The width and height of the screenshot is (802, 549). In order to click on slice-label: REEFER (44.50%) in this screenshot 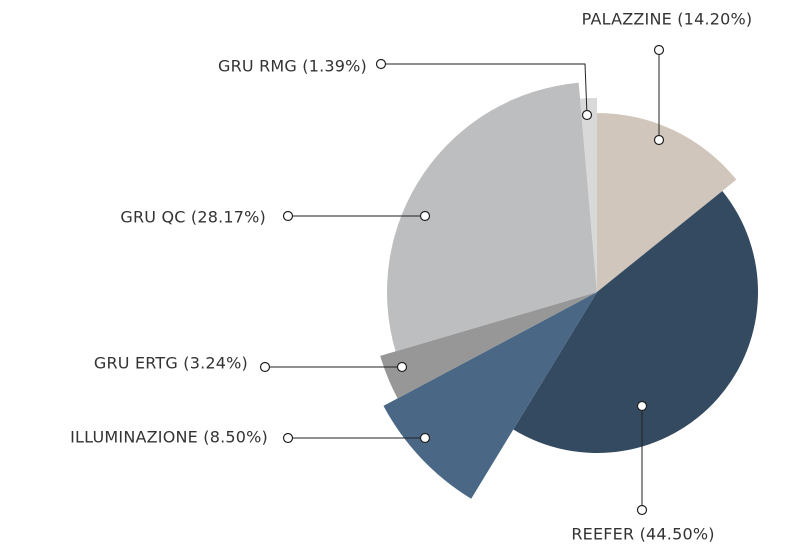, I will do `click(642, 534)`.